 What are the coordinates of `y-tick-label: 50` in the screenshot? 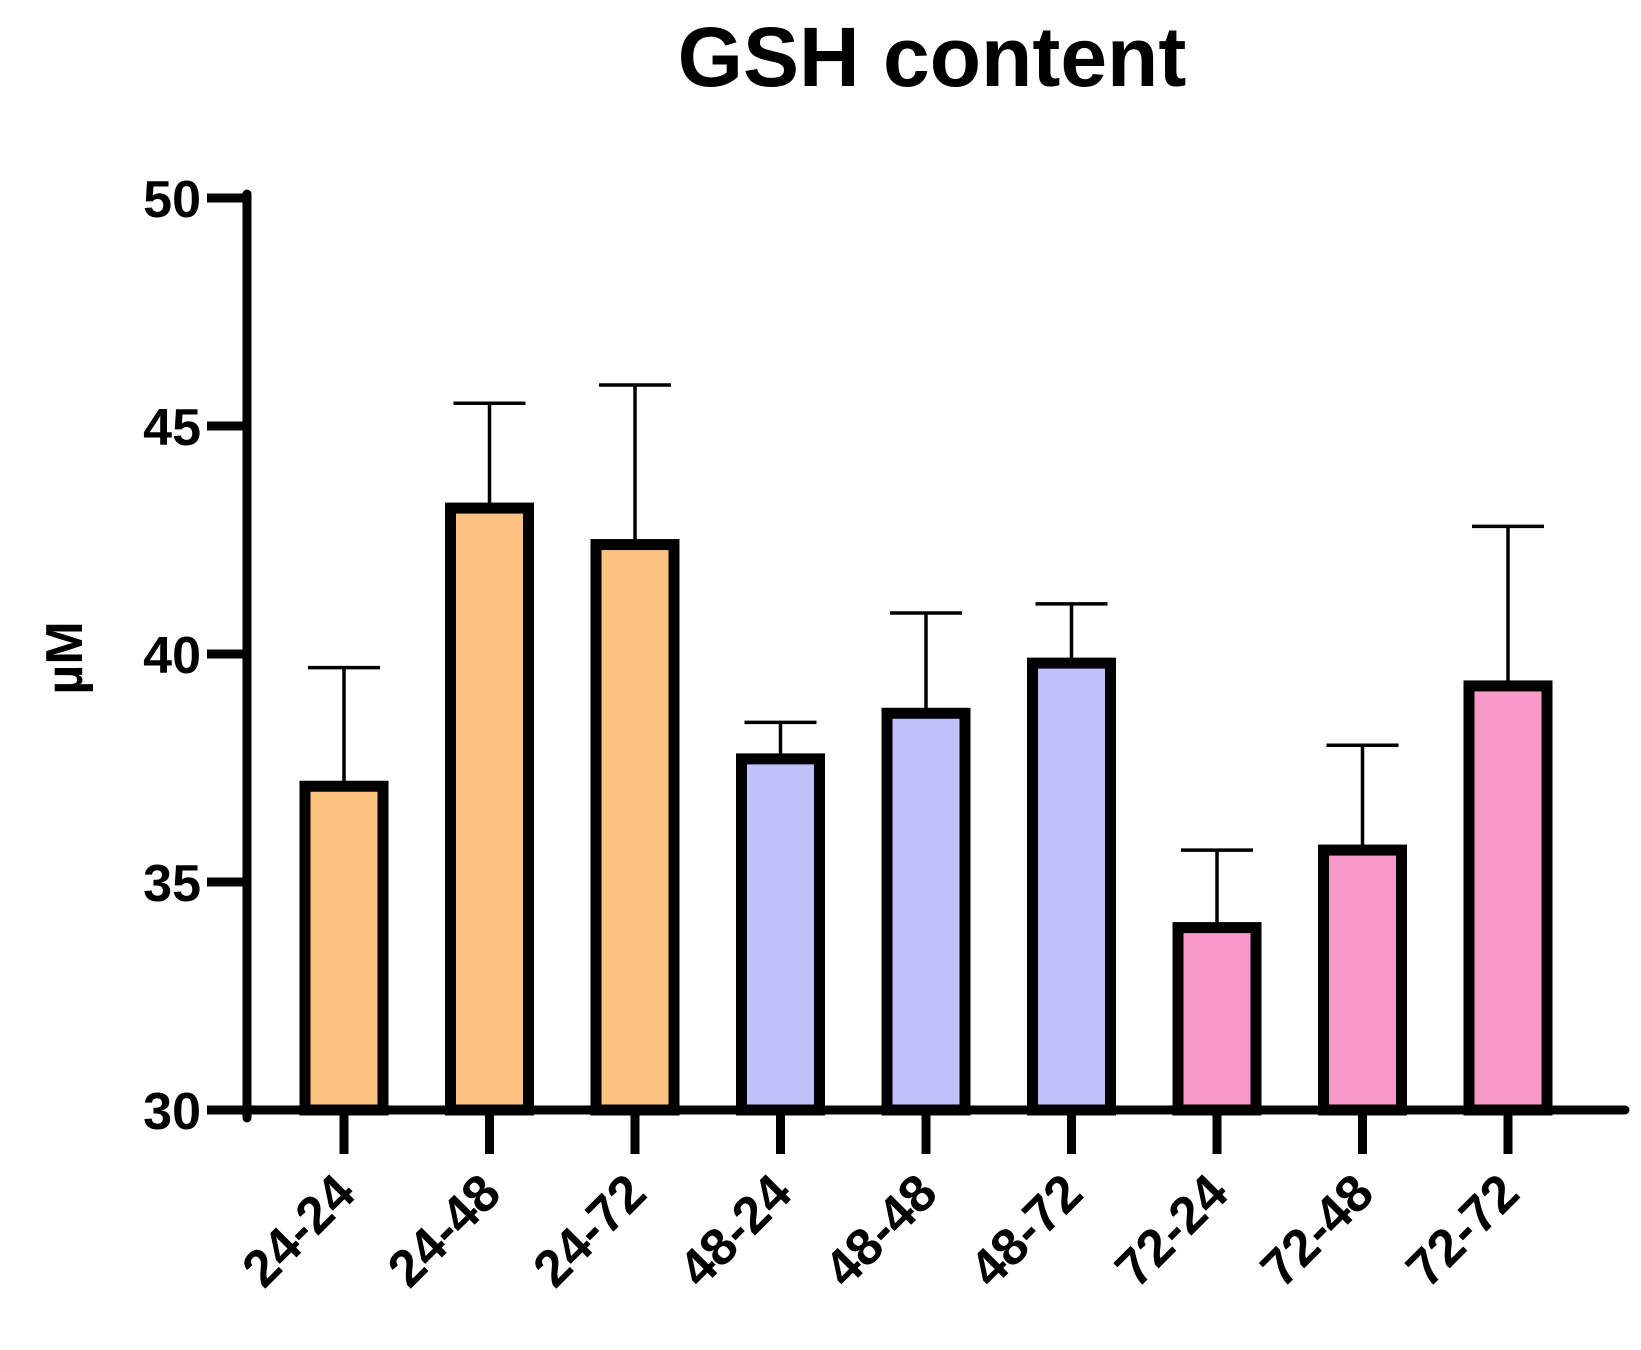 It's located at (172, 200).